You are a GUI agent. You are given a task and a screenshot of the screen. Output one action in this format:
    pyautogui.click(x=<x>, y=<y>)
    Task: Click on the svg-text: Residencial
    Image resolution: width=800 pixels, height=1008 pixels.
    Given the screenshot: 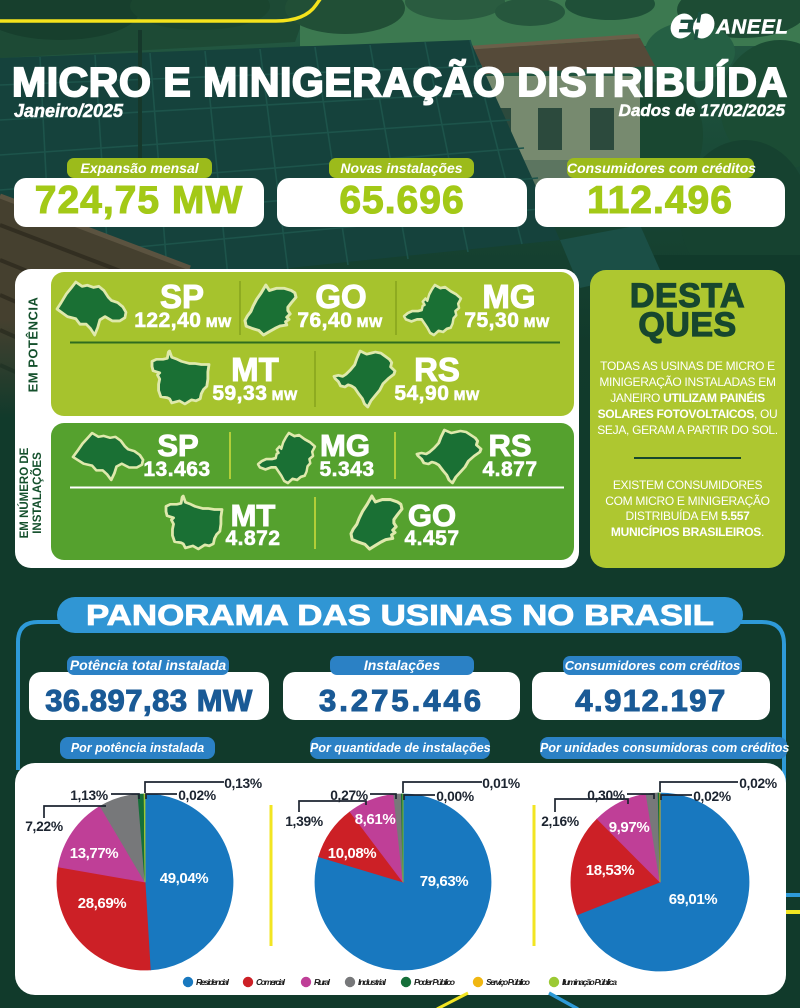 What is the action you would take?
    pyautogui.click(x=213, y=982)
    